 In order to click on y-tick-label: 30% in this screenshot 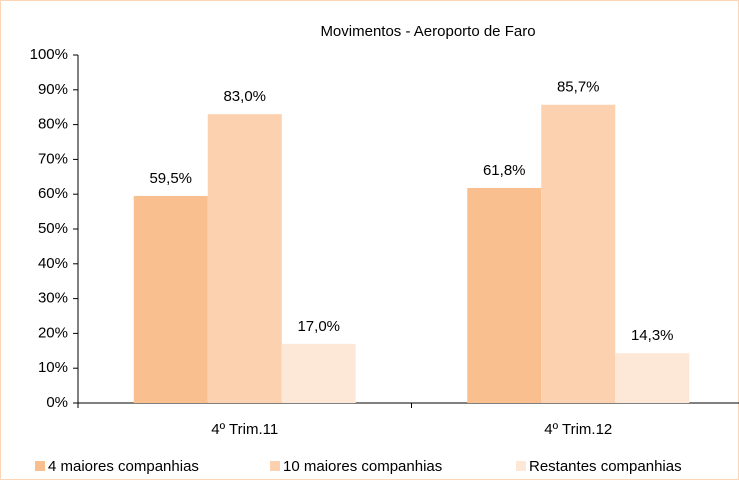, I will do `click(53, 298)`.